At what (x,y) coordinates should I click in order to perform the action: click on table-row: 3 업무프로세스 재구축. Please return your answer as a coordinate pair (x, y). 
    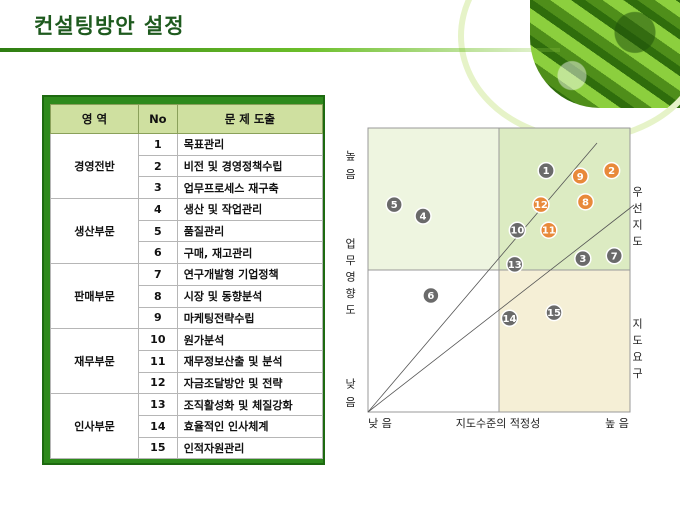
    Looking at the image, I should click on (187, 188).